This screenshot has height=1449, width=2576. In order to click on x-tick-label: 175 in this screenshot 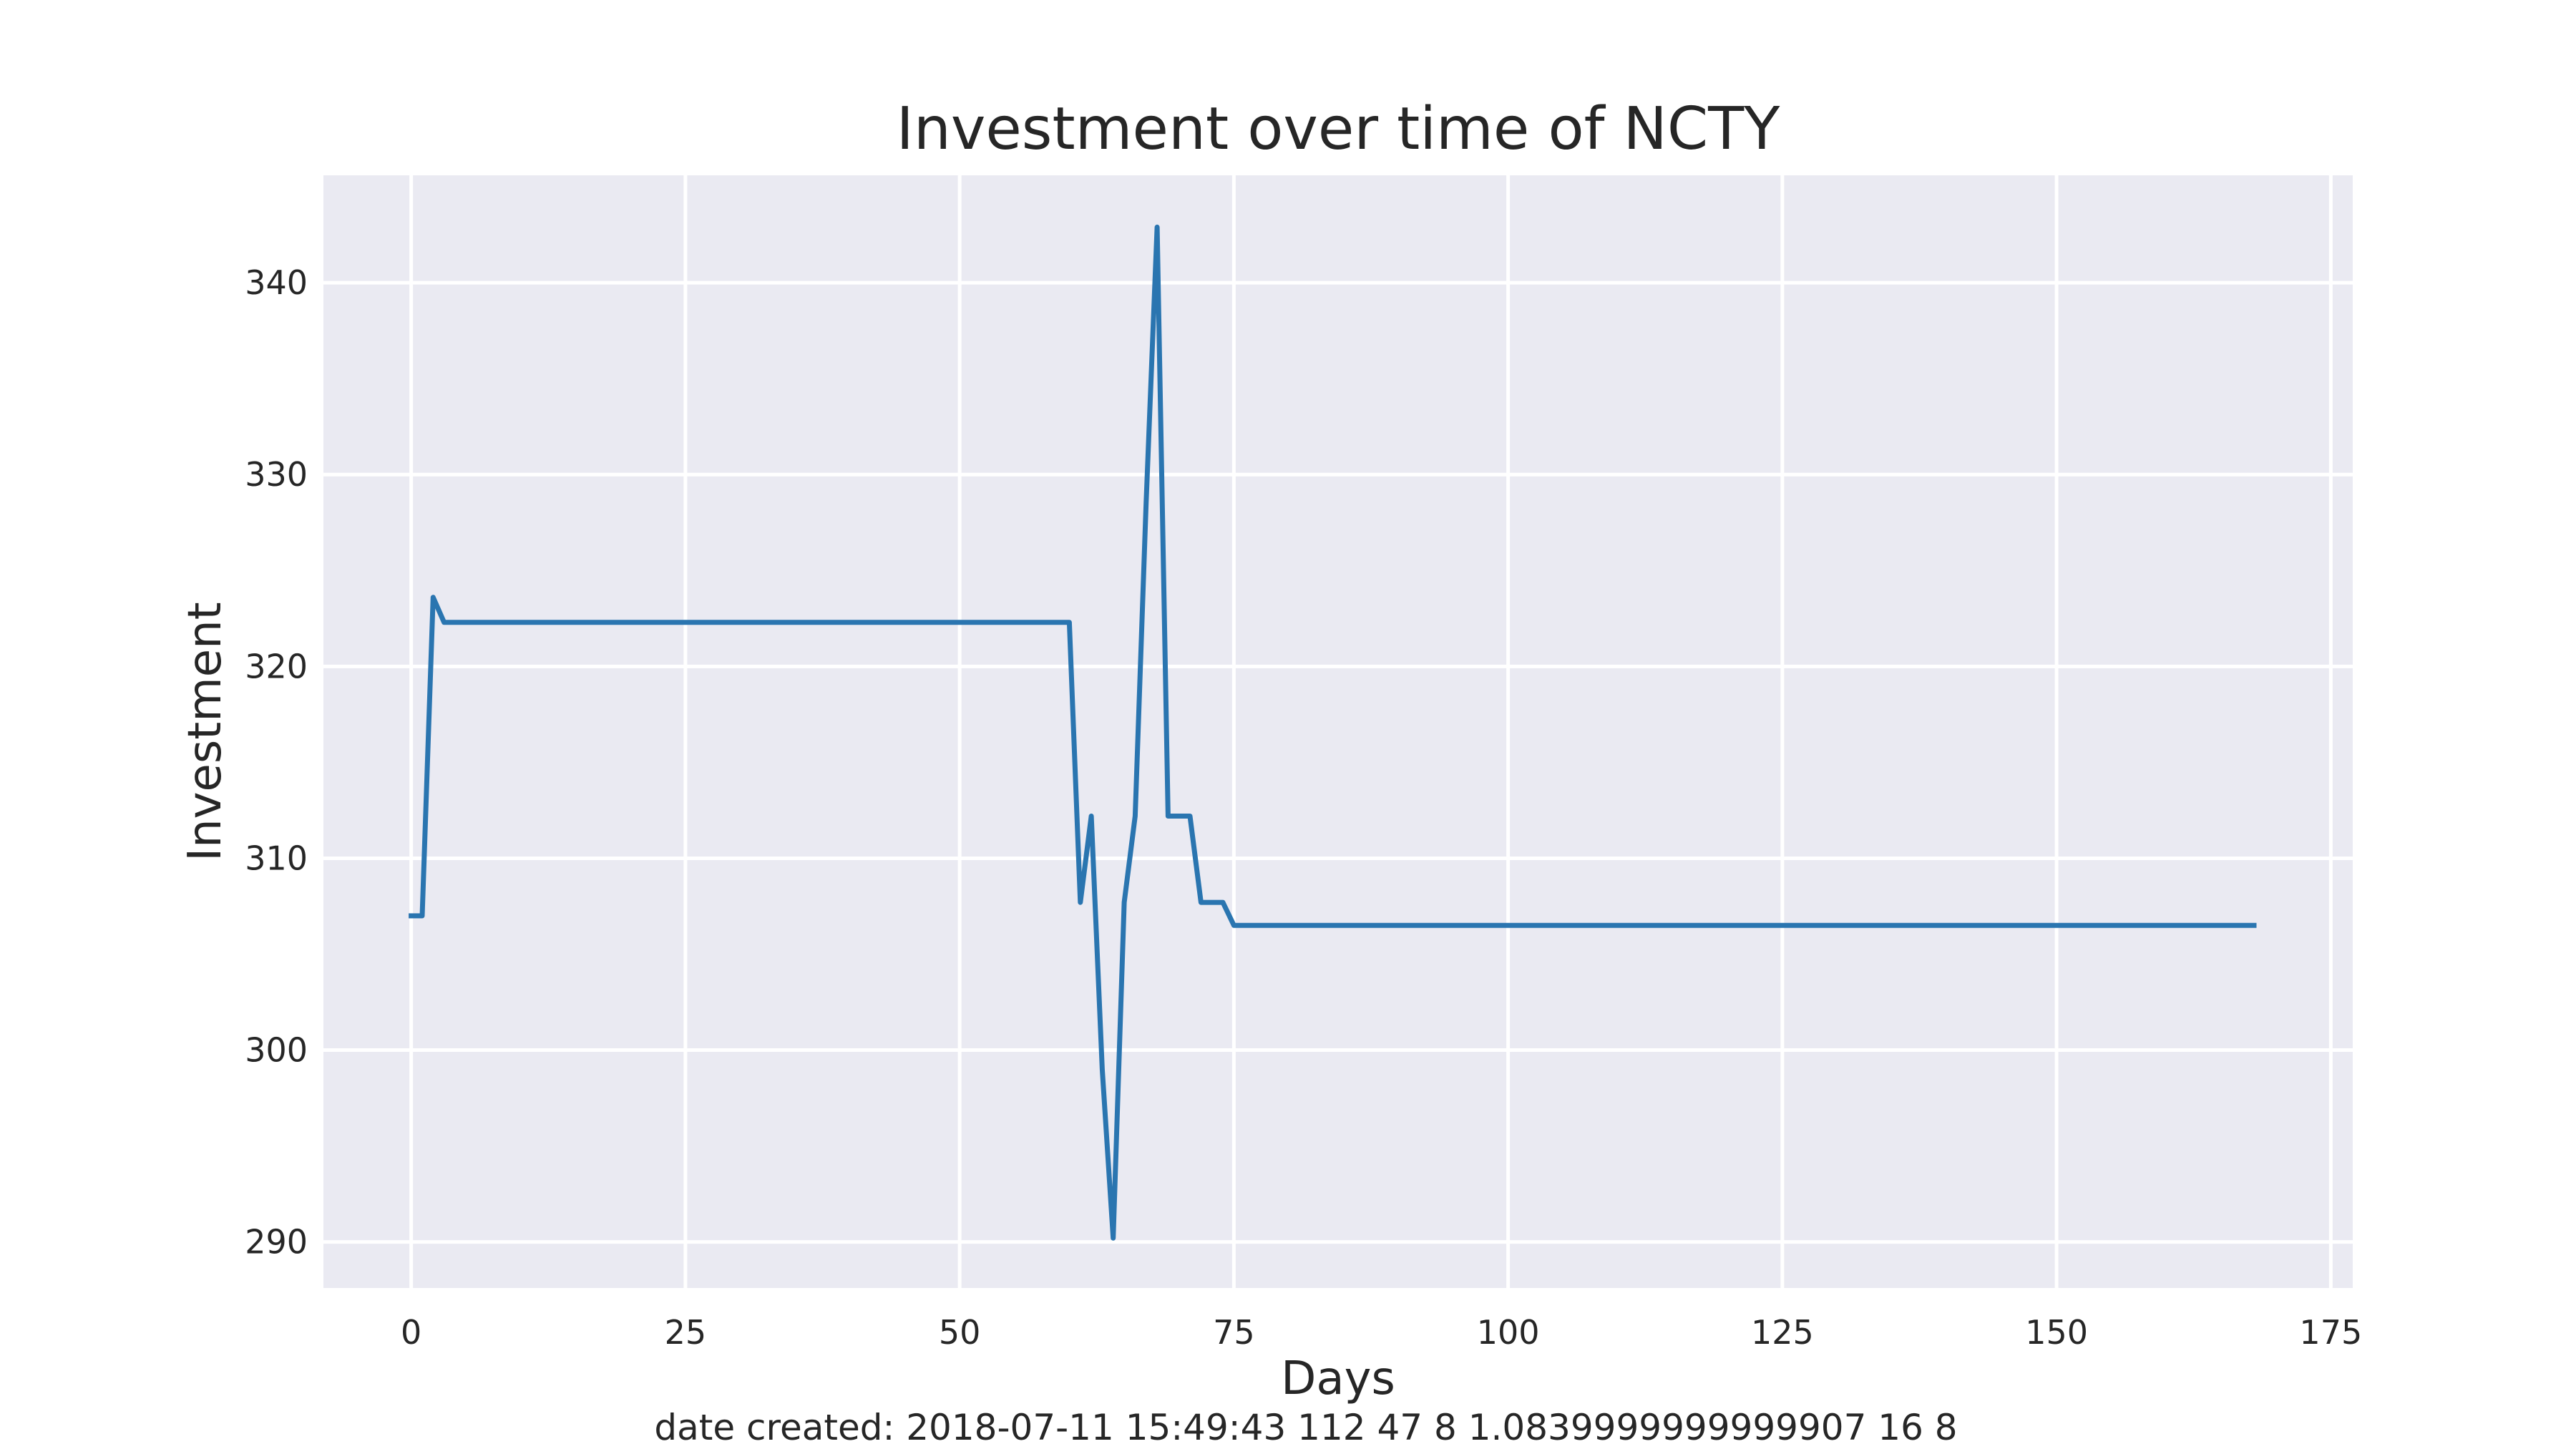, I will do `click(2330, 1332)`.